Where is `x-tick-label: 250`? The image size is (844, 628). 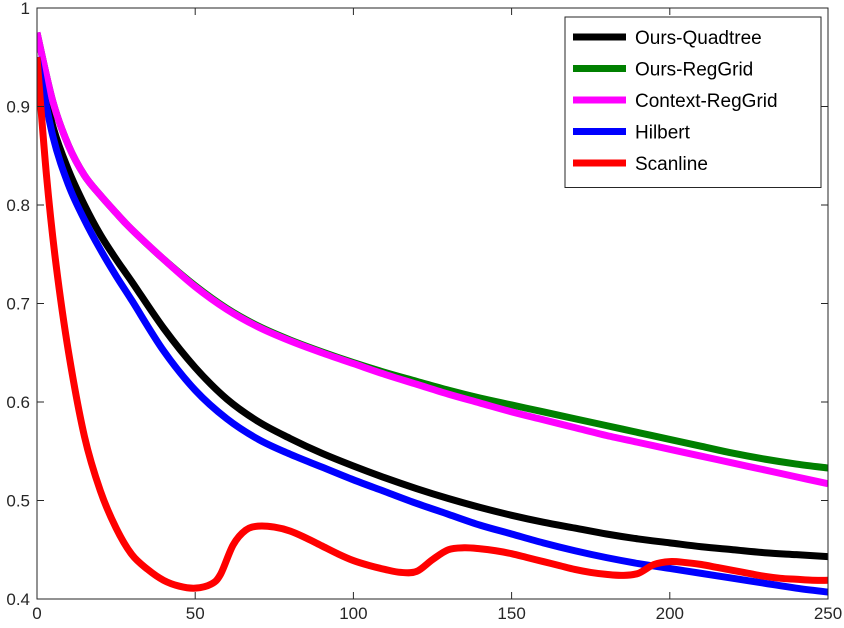 x-tick-label: 250 is located at coordinates (828, 613).